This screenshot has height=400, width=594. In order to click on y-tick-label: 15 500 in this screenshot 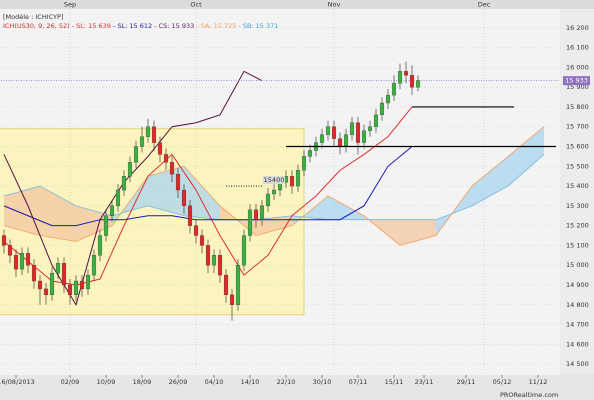, I will do `click(577, 166)`.